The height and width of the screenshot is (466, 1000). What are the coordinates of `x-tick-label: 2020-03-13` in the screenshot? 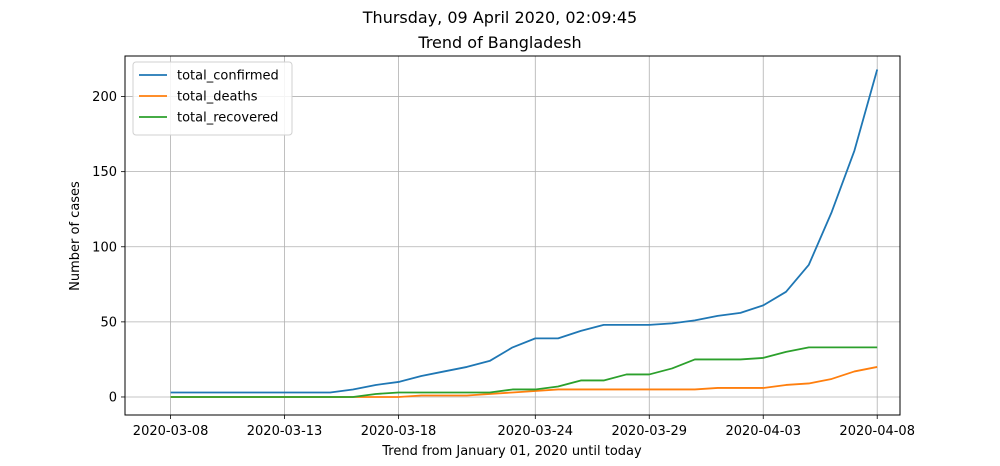 It's located at (285, 431).